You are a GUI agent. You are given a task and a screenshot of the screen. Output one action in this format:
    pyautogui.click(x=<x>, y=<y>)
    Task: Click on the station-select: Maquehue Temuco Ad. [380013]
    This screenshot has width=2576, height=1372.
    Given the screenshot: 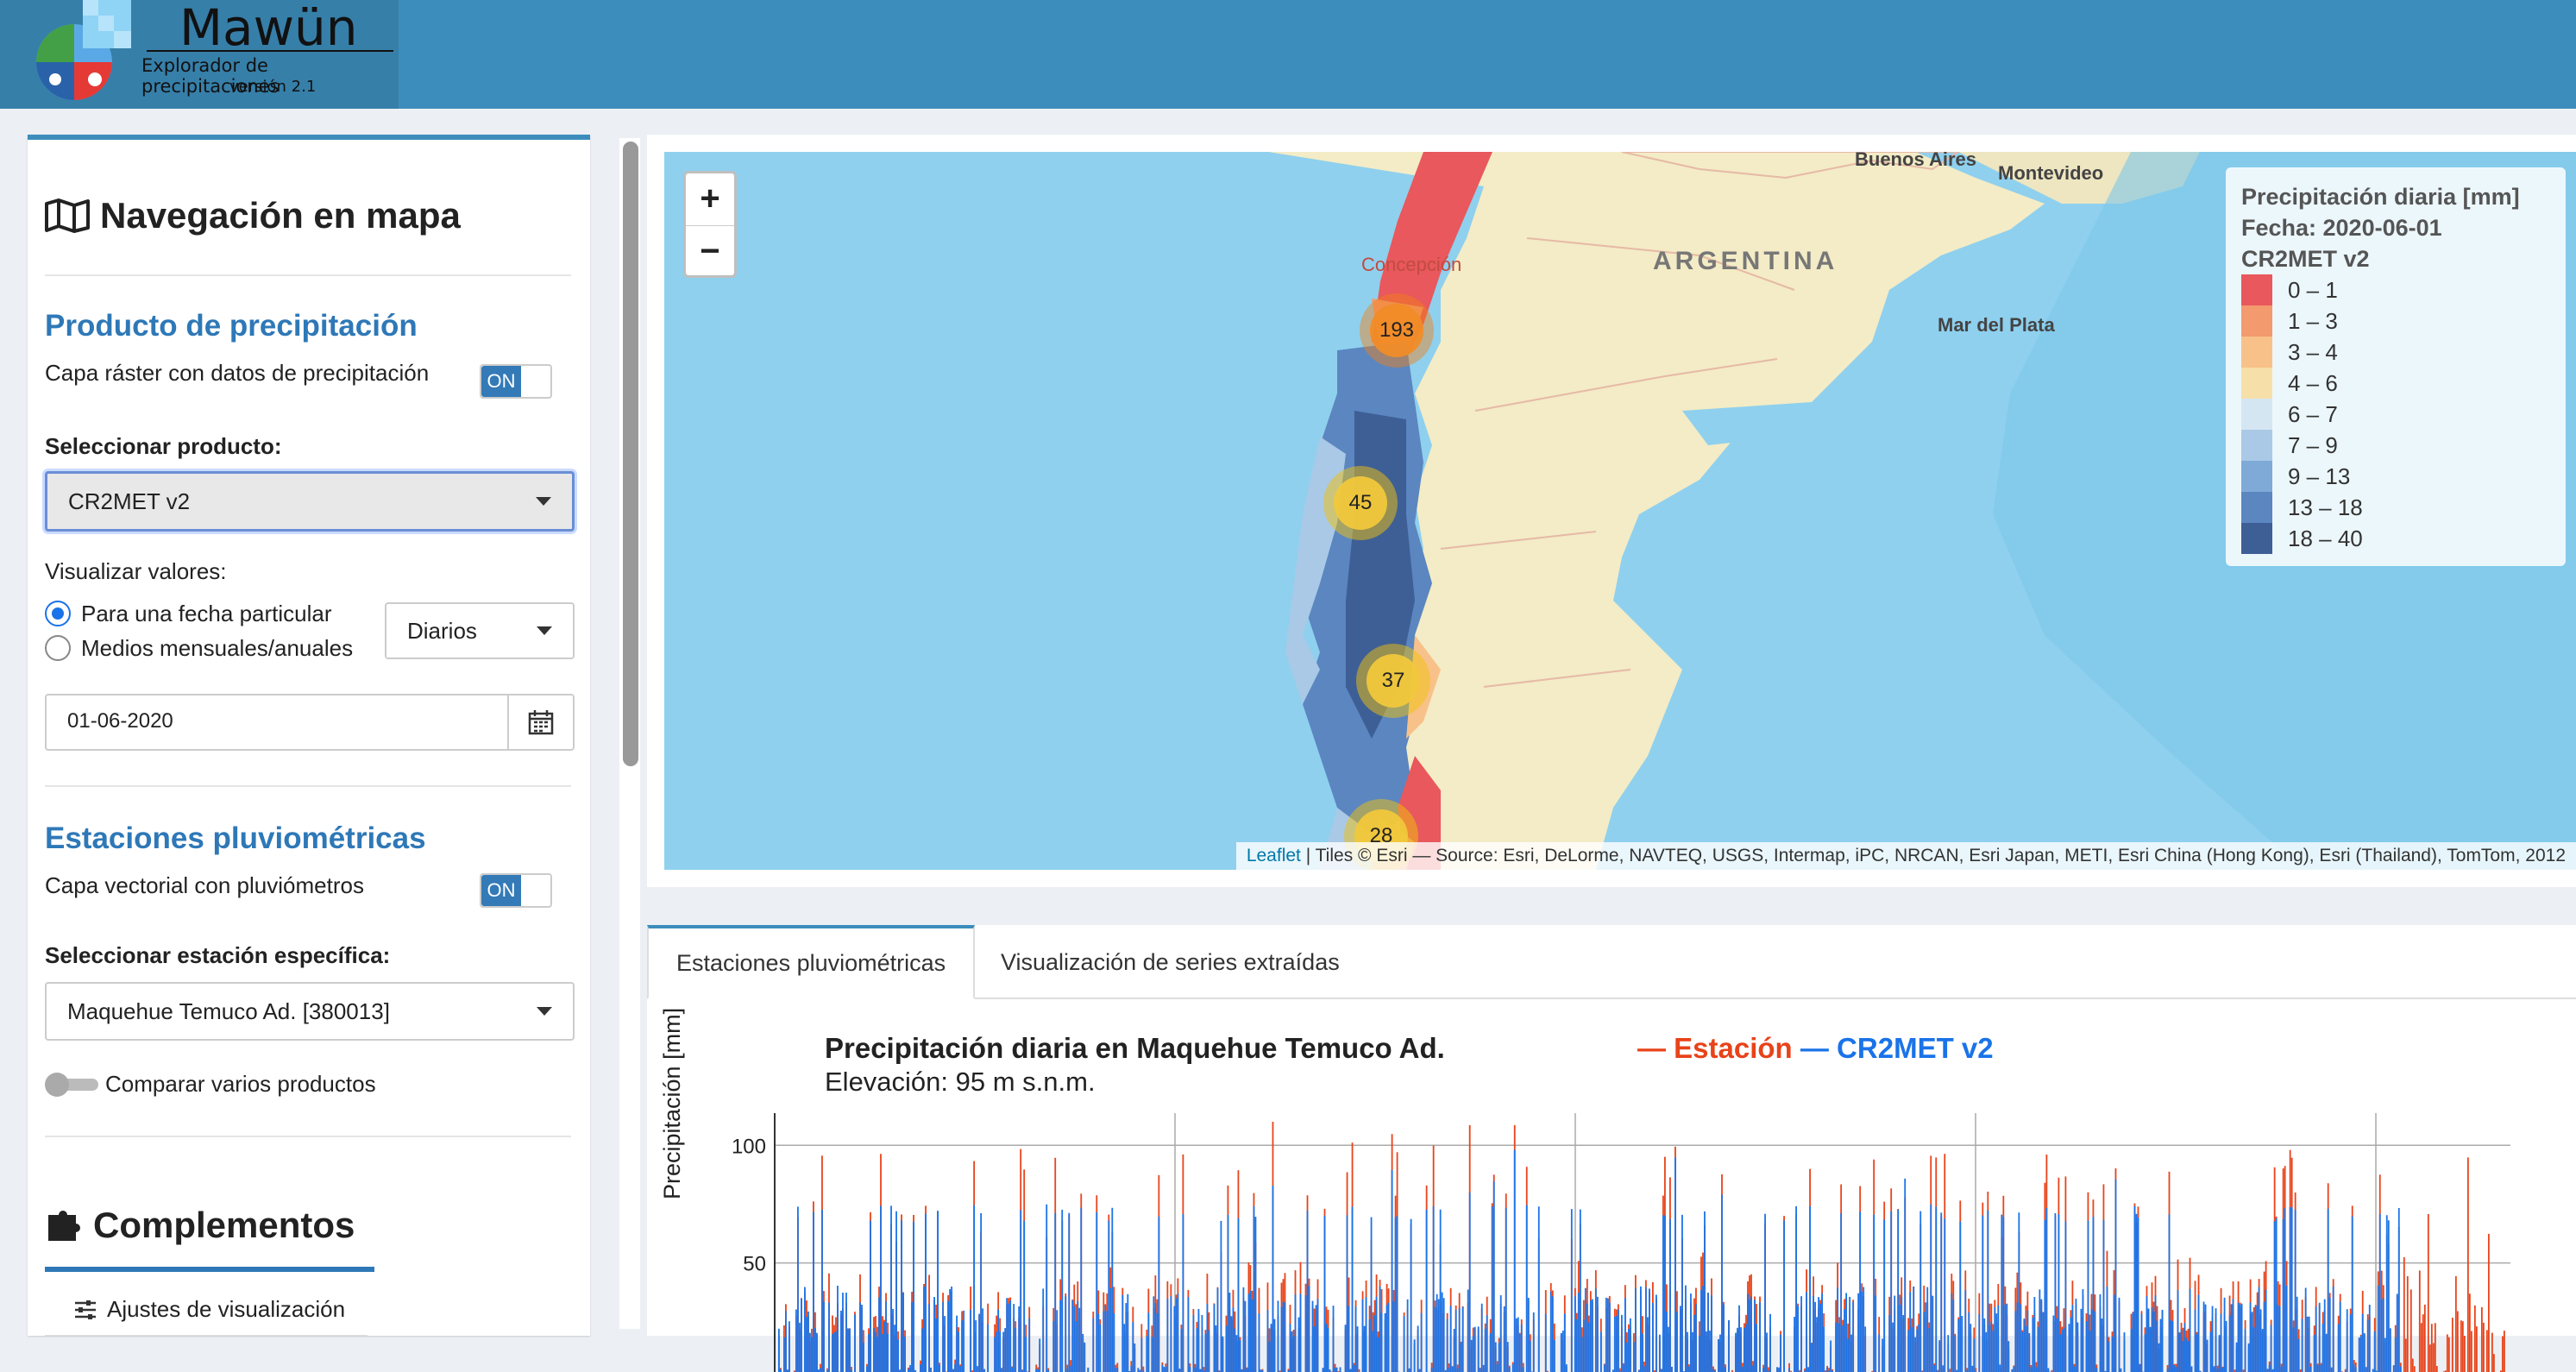 What is the action you would take?
    pyautogui.click(x=310, y=1012)
    